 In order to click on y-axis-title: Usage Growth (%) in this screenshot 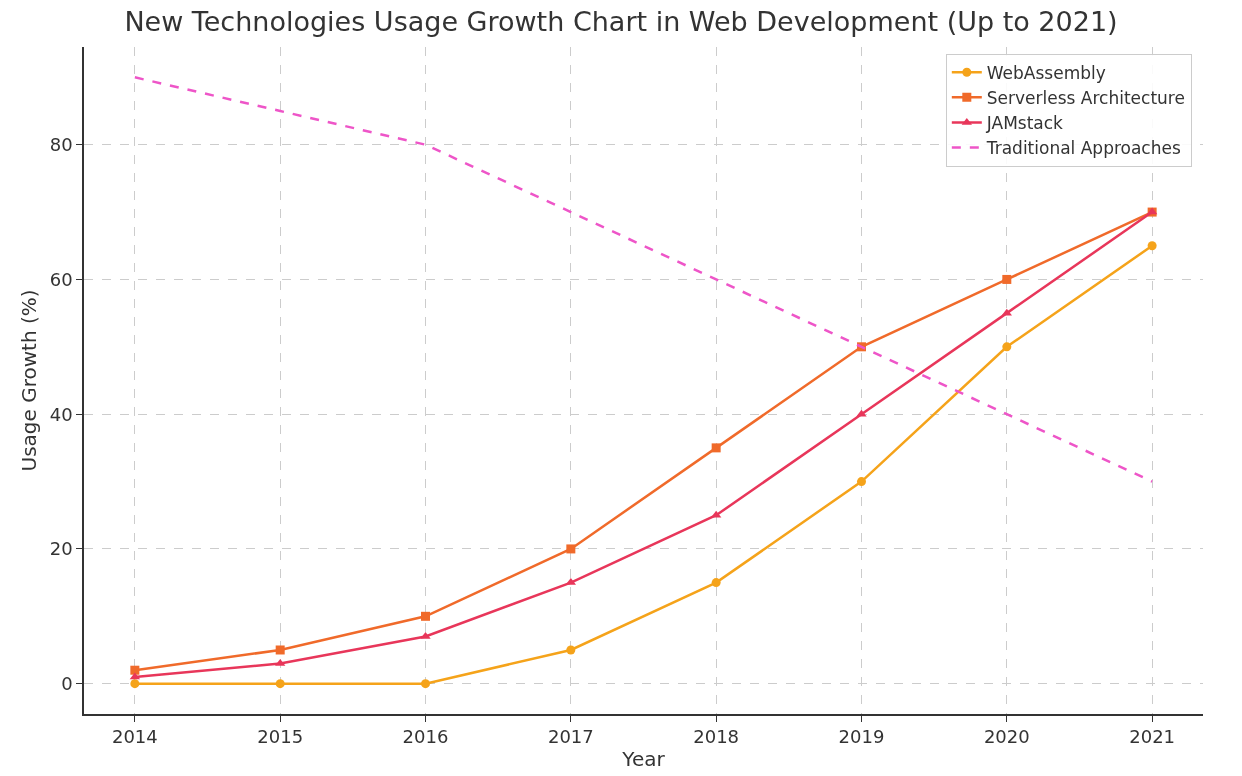, I will do `click(28, 380)`.